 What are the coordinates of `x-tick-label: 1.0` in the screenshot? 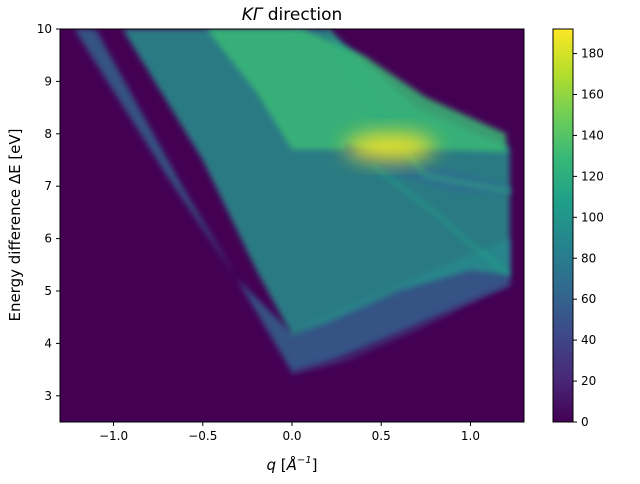 It's located at (470, 436).